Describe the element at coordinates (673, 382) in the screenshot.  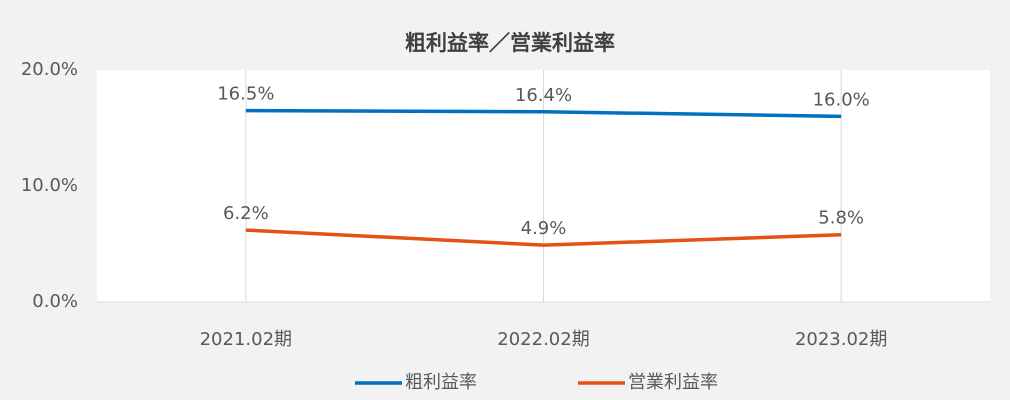
I see `legend-label: 営業利益率` at that location.